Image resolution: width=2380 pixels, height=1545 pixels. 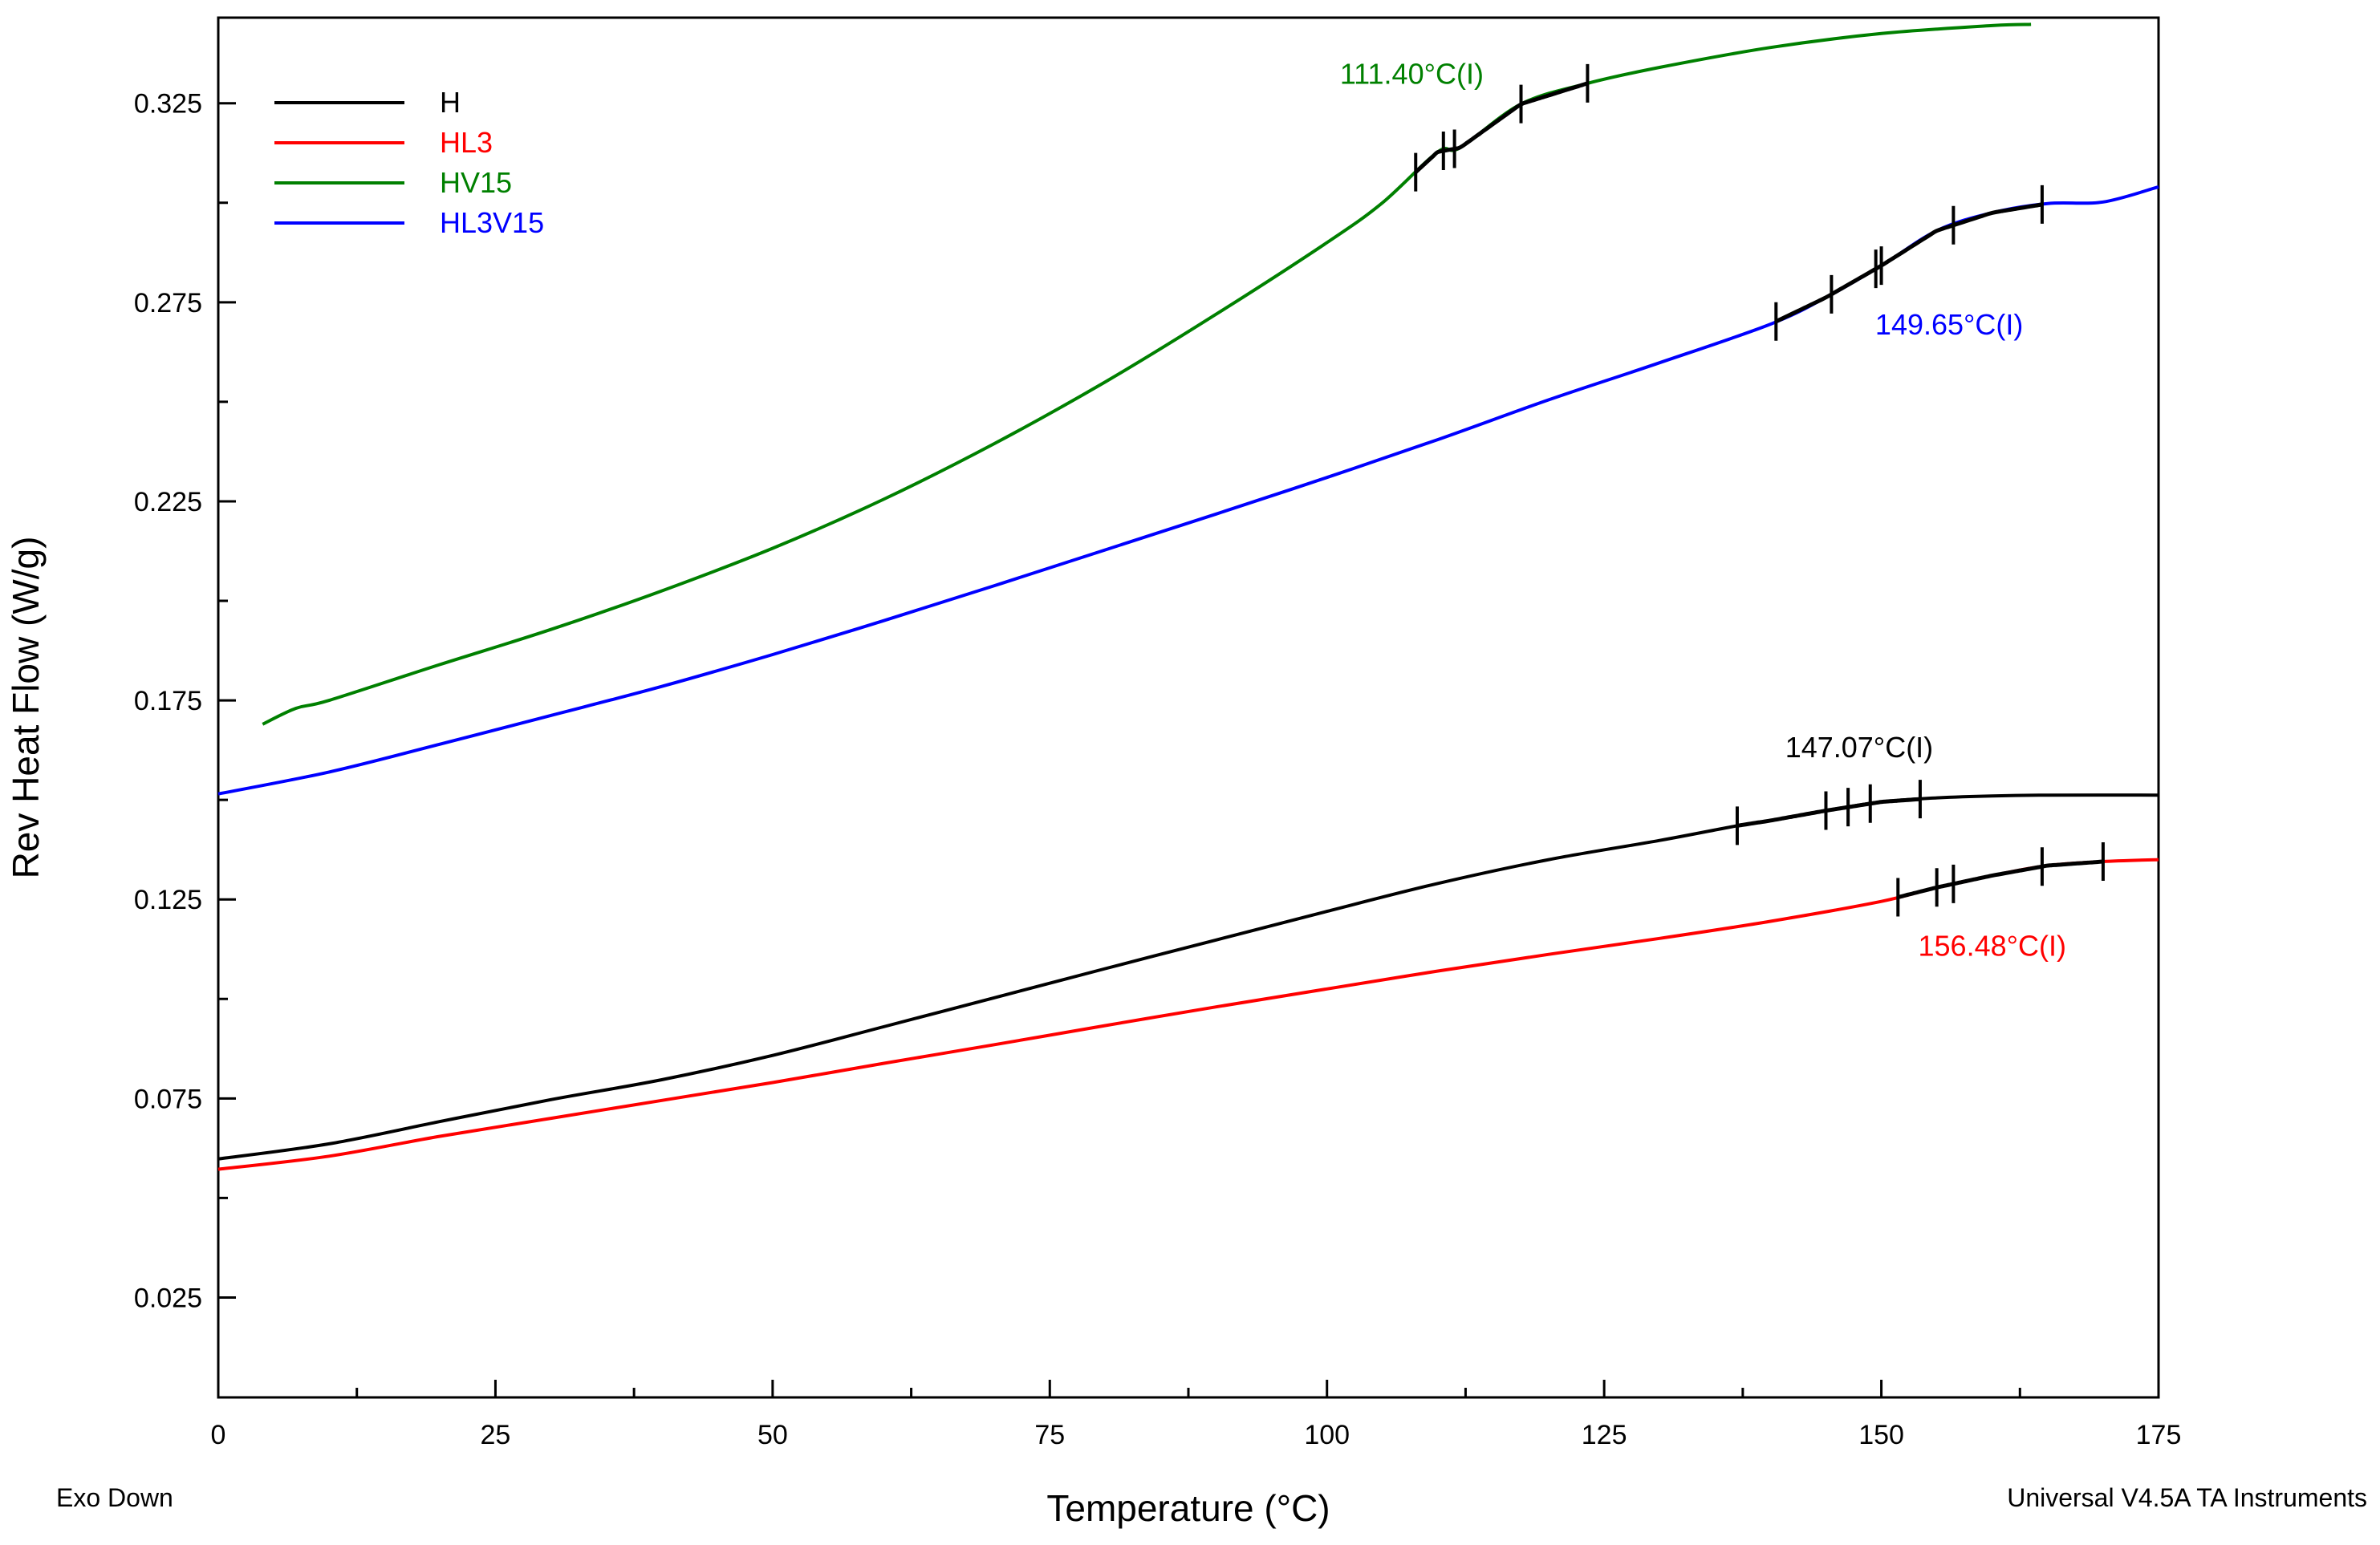 What do you see at coordinates (168, 900) in the screenshot?
I see `y-tick-label: 0.125` at bounding box center [168, 900].